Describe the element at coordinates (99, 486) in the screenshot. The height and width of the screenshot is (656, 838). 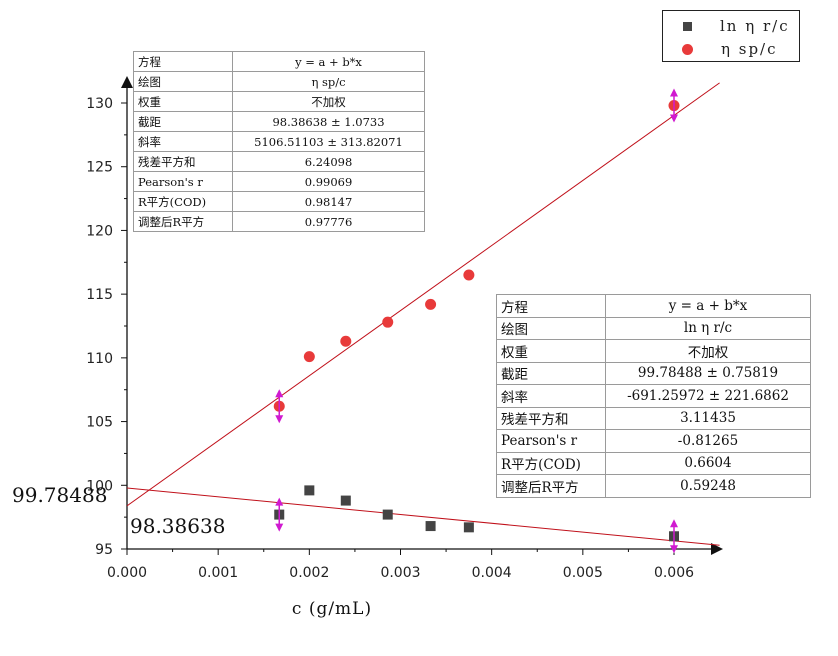
I see `y-tick-label: 100` at that location.